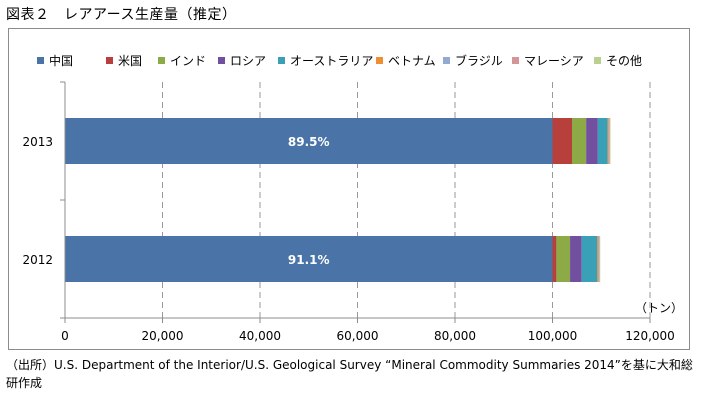 The width and height of the screenshot is (702, 402). I want to click on x-tick-label: 20,000, so click(163, 336).